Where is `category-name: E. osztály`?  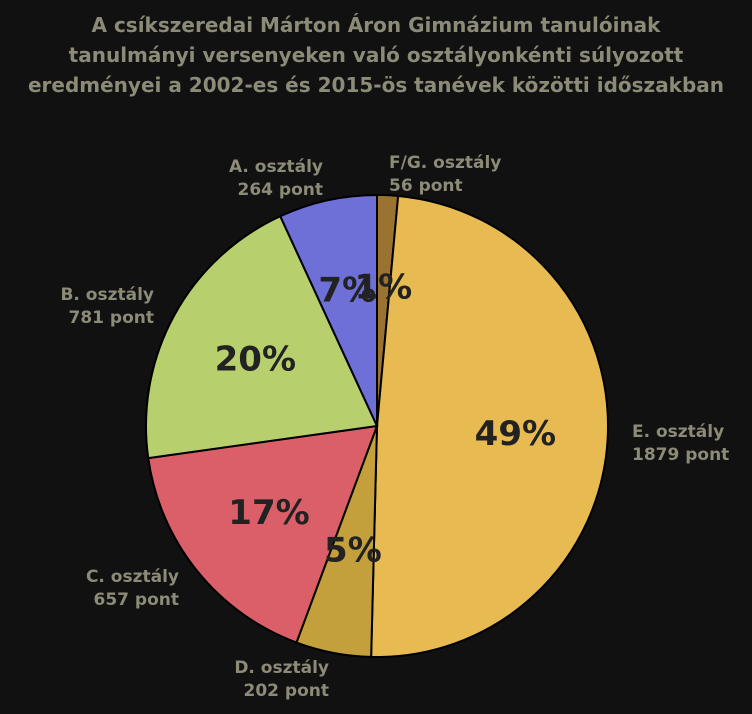 category-name: E. osztály is located at coordinates (678, 432).